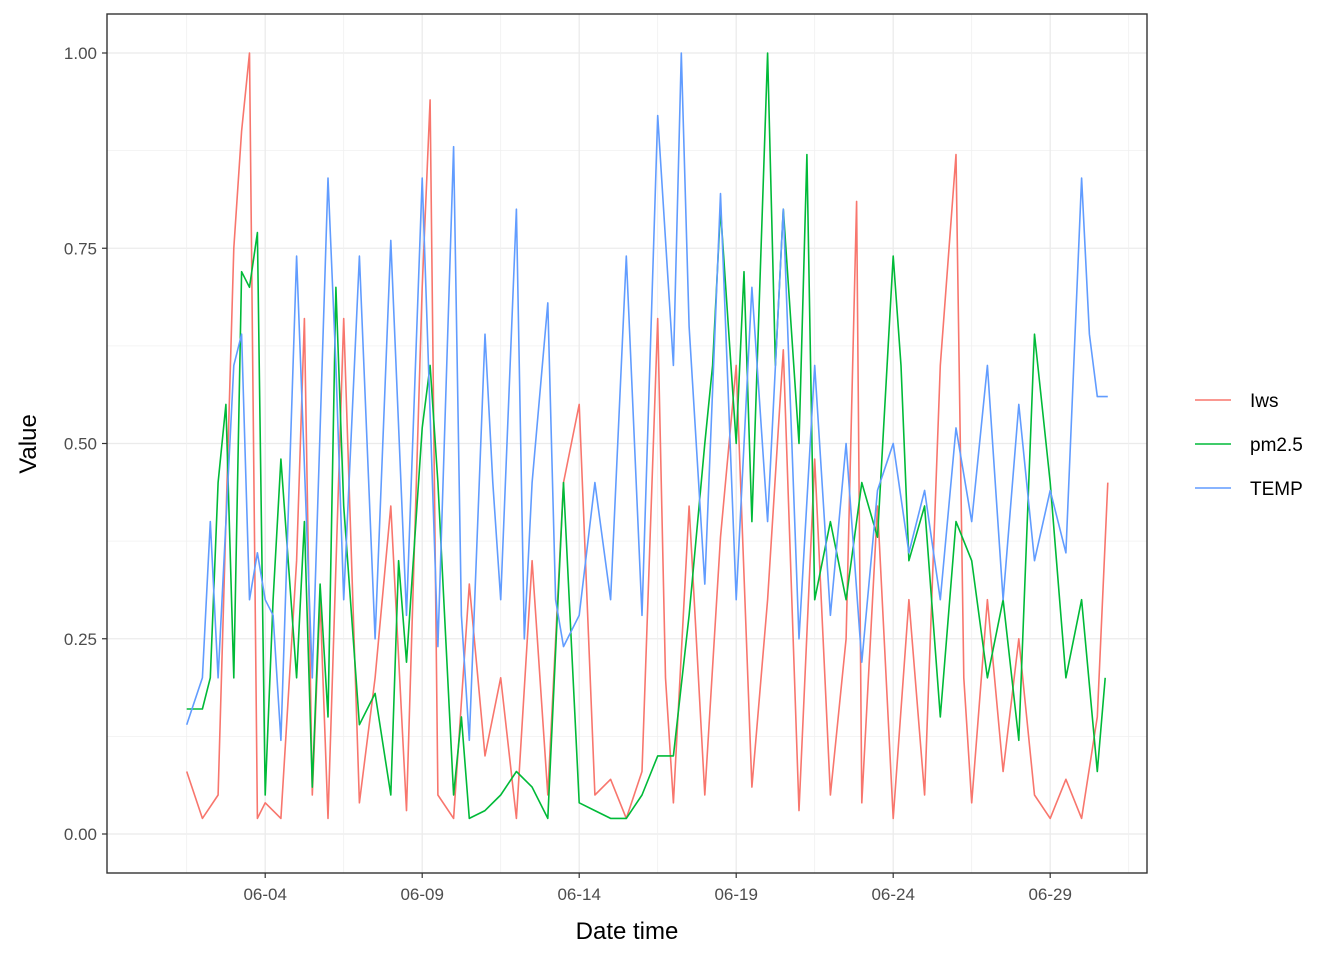  Describe the element at coordinates (1276, 489) in the screenshot. I see `legend-label: TEMP` at that location.